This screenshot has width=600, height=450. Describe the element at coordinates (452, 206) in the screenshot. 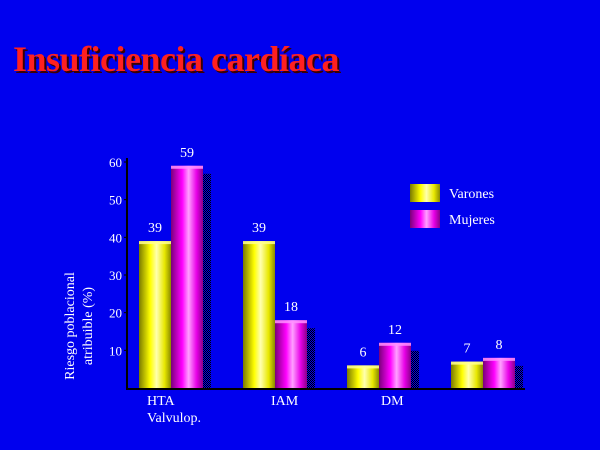

I see `legend: Varones Mujeres` at that location.